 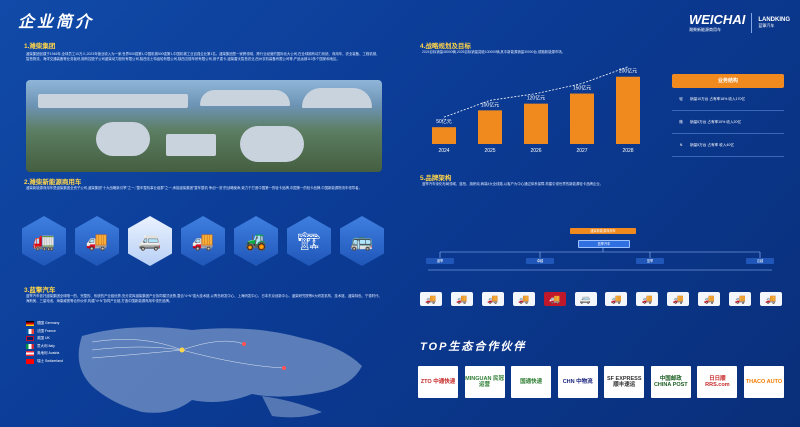 What do you see at coordinates (728, 99) in the screenshot?
I see `business-row: 轻销量10万台 占有率18% 收入170亿` at bounding box center [728, 99].